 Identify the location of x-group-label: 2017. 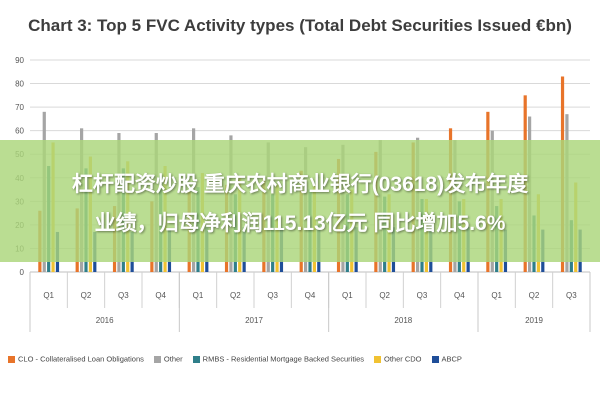
(254, 320).